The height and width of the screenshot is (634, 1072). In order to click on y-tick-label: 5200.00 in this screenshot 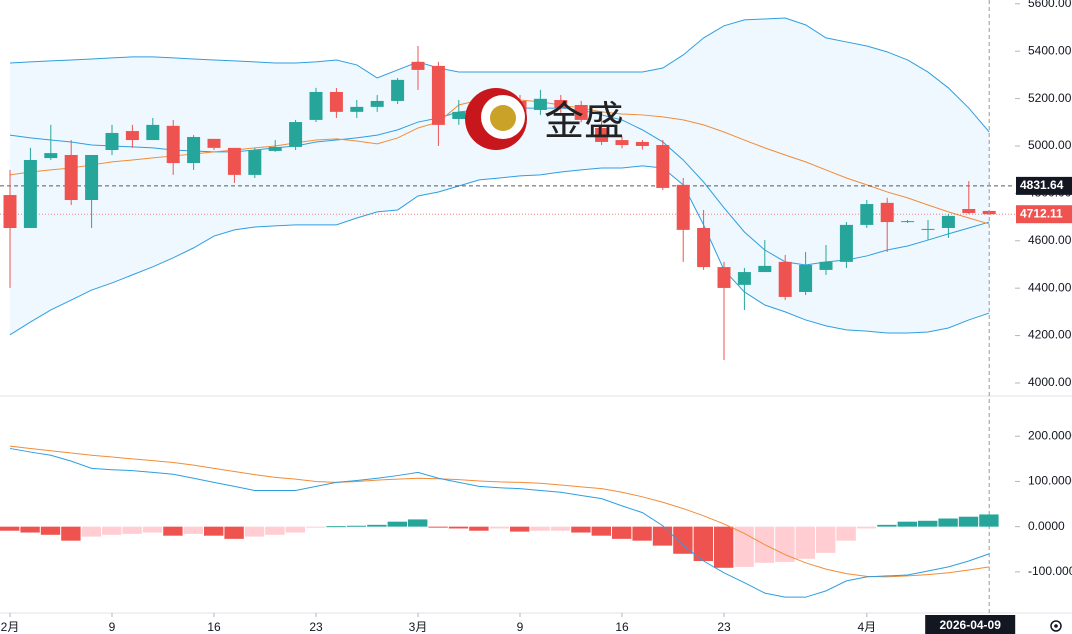, I will do `click(1050, 98)`.